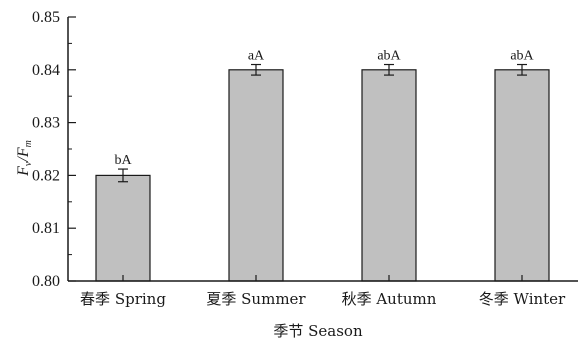 Image resolution: width=580 pixels, height=346 pixels. What do you see at coordinates (323, 291) in the screenshot?
I see `x-axis-ticks: 春季 Spring 夏季 Summer 秋季 Autumn 冬季 Winter` at bounding box center [323, 291].